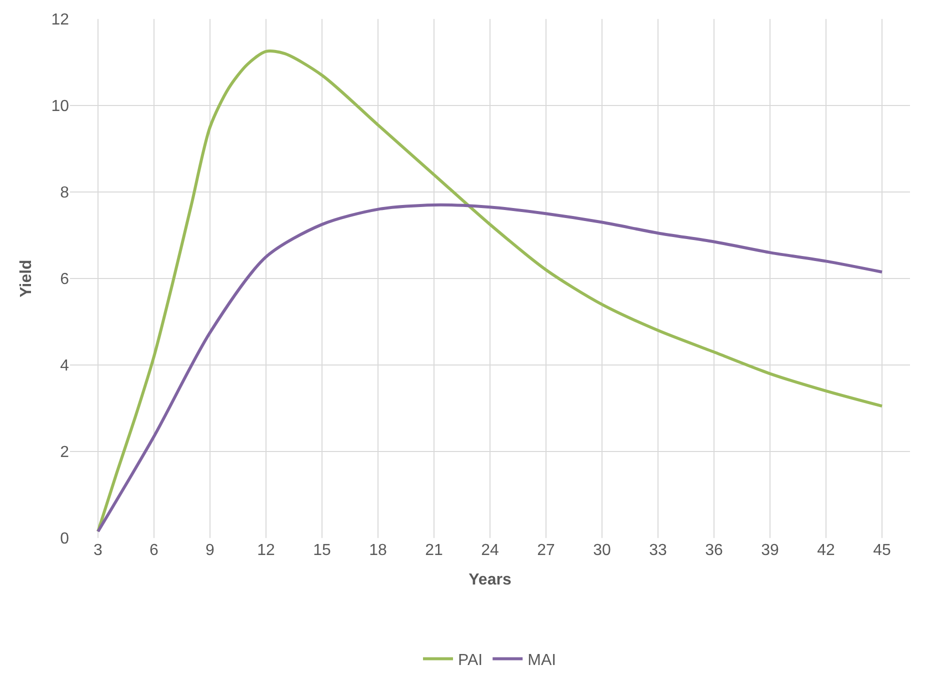  What do you see at coordinates (490, 550) in the screenshot?
I see `x-tick-label: 24` at bounding box center [490, 550].